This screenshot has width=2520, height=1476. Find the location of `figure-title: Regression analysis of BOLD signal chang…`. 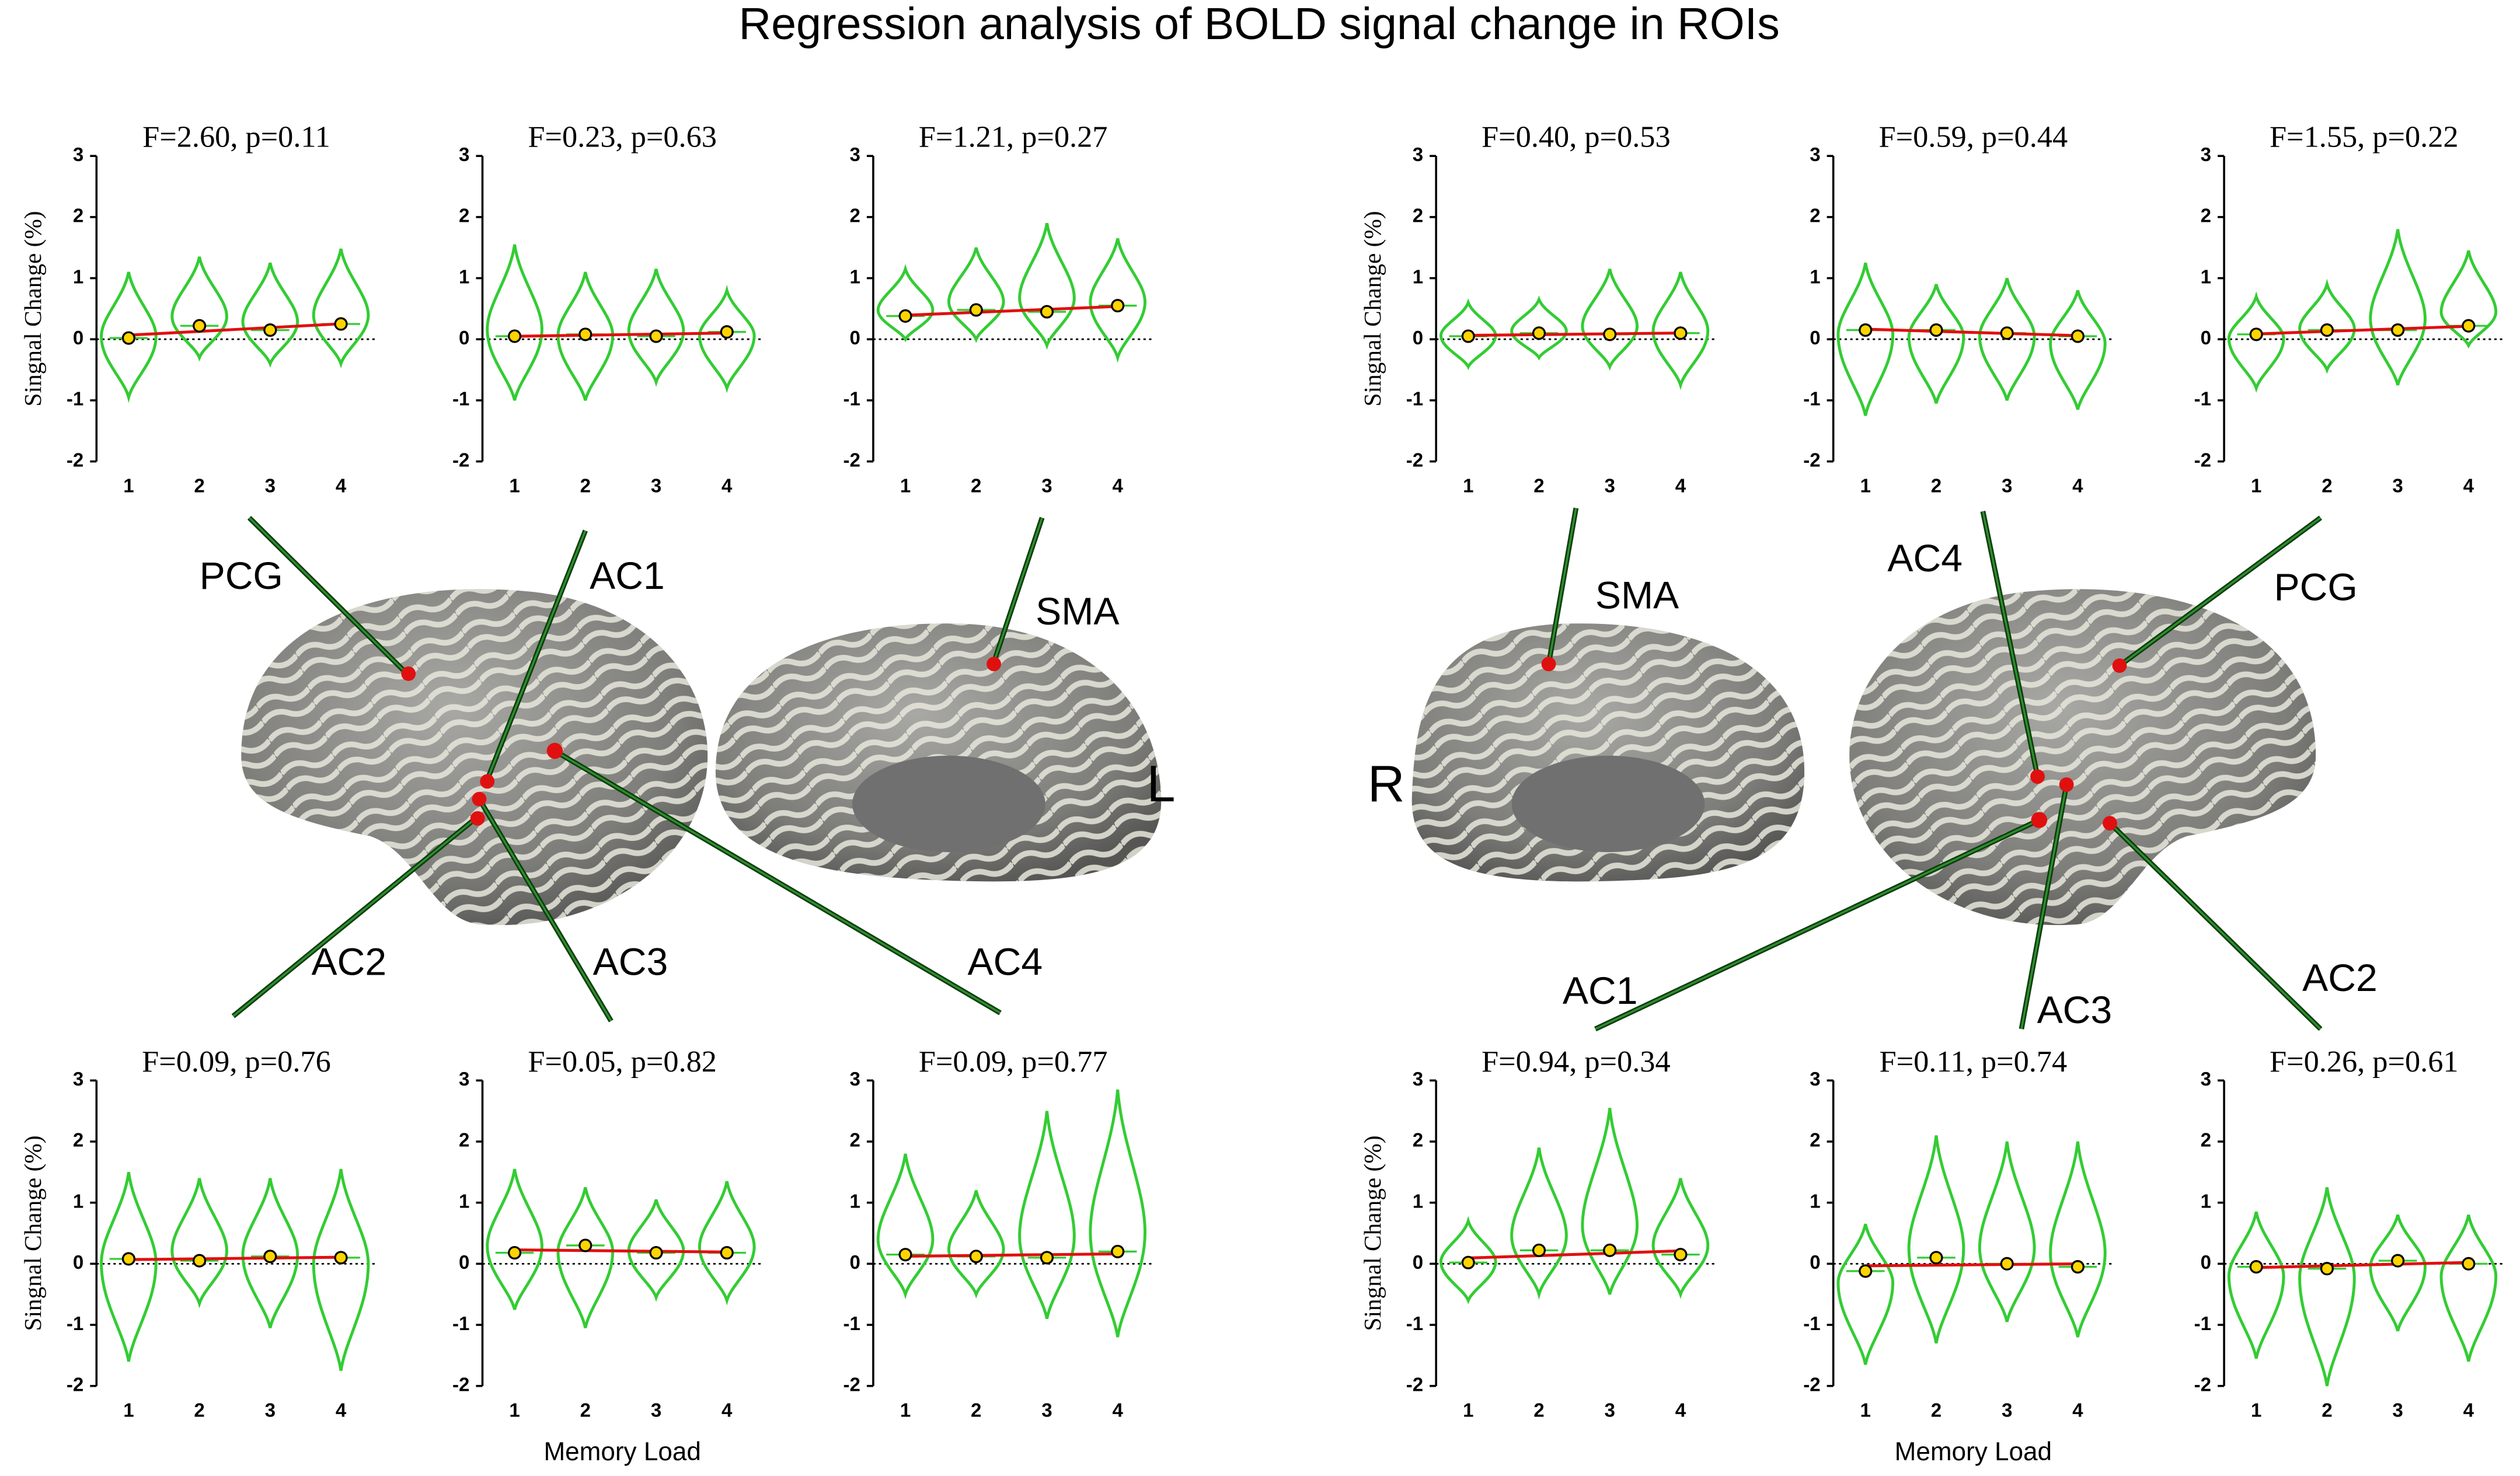

figure-title: Regression analysis of BOLD signal chang… is located at coordinates (1258, 24).